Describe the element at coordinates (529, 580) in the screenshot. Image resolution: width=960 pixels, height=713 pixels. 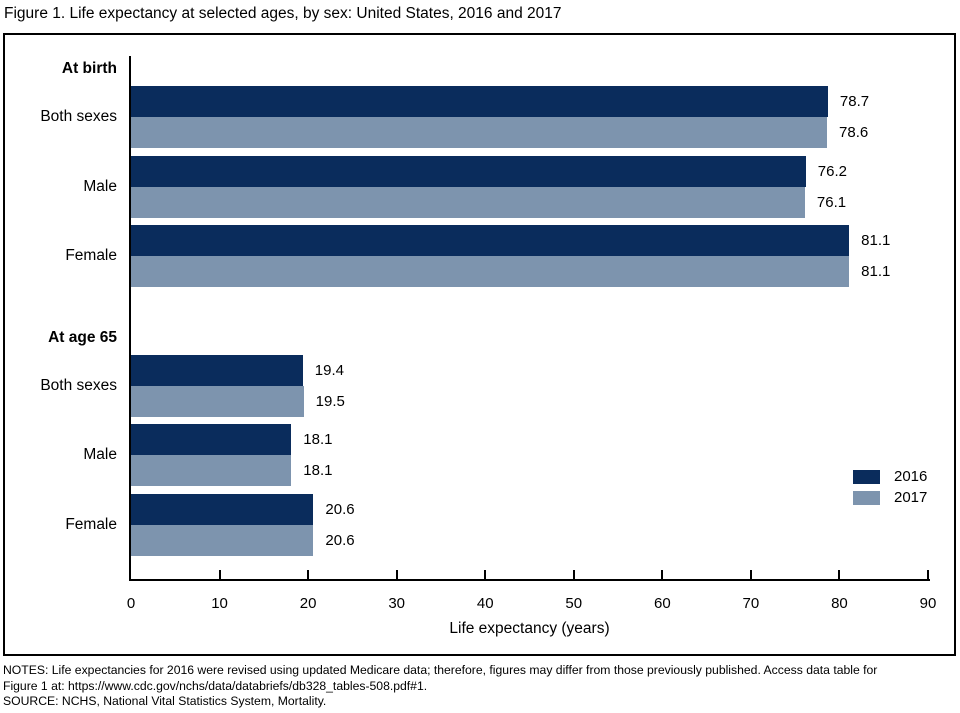
I see `x-axis-line` at that location.